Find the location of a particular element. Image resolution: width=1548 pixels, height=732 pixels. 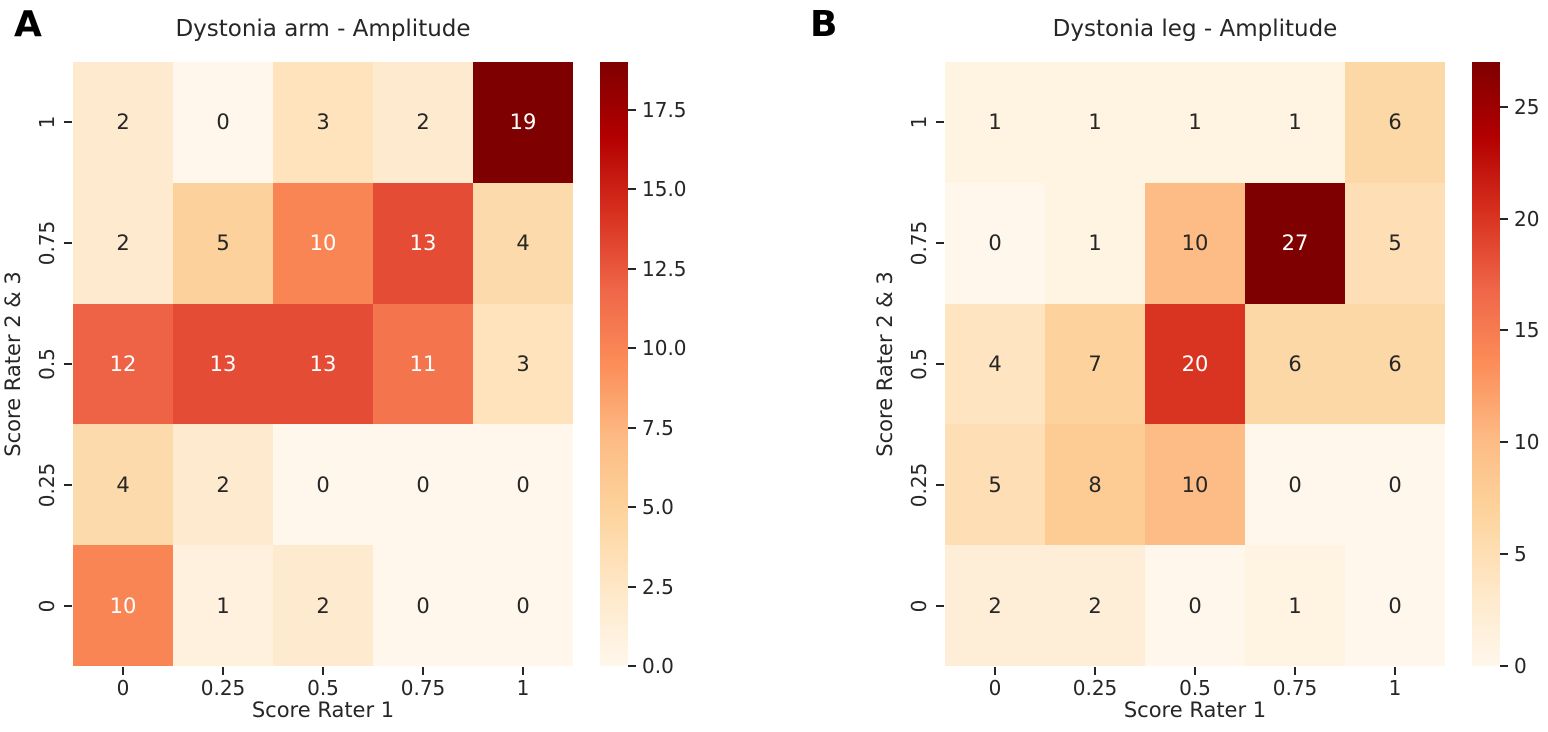

x-tick-label: 0.5 is located at coordinates (1195, 688).